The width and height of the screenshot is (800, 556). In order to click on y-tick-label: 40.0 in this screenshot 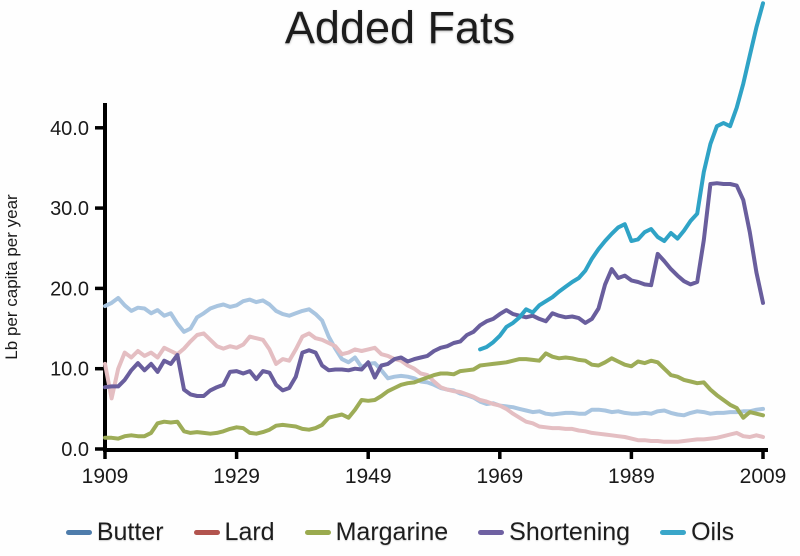, I will do `click(69, 129)`.